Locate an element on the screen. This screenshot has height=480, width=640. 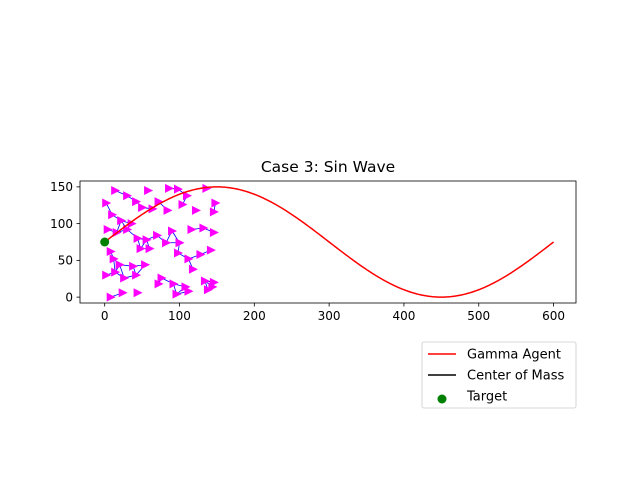
x-tick-label: 0 is located at coordinates (105, 316).